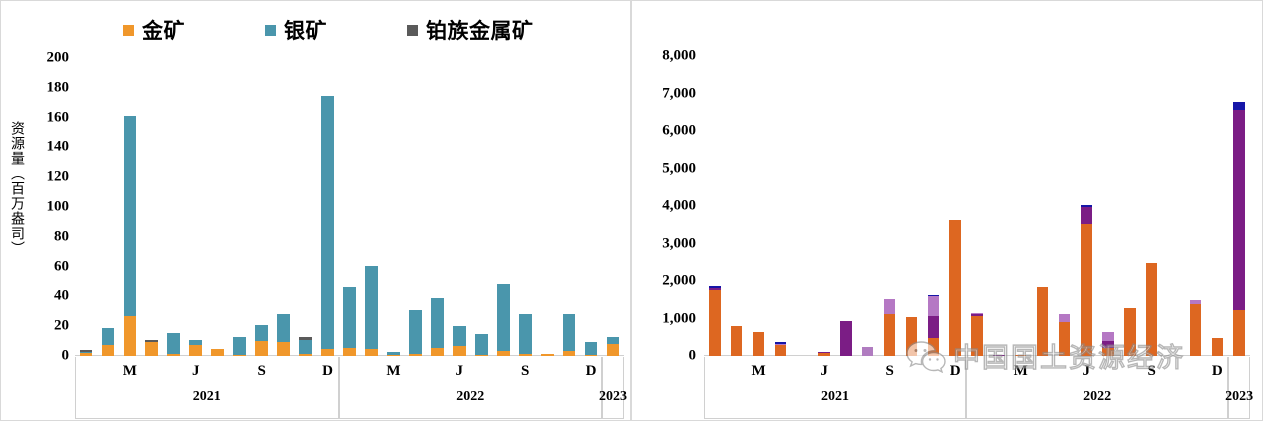 Image resolution: width=1263 pixels, height=421 pixels. Describe the element at coordinates (679, 130) in the screenshot. I see `y-tick-label: 6,000` at that location.